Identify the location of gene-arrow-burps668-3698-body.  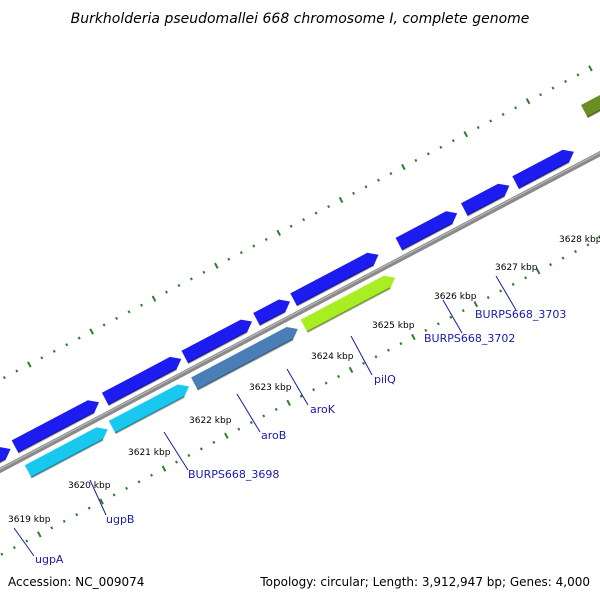
(148, 409).